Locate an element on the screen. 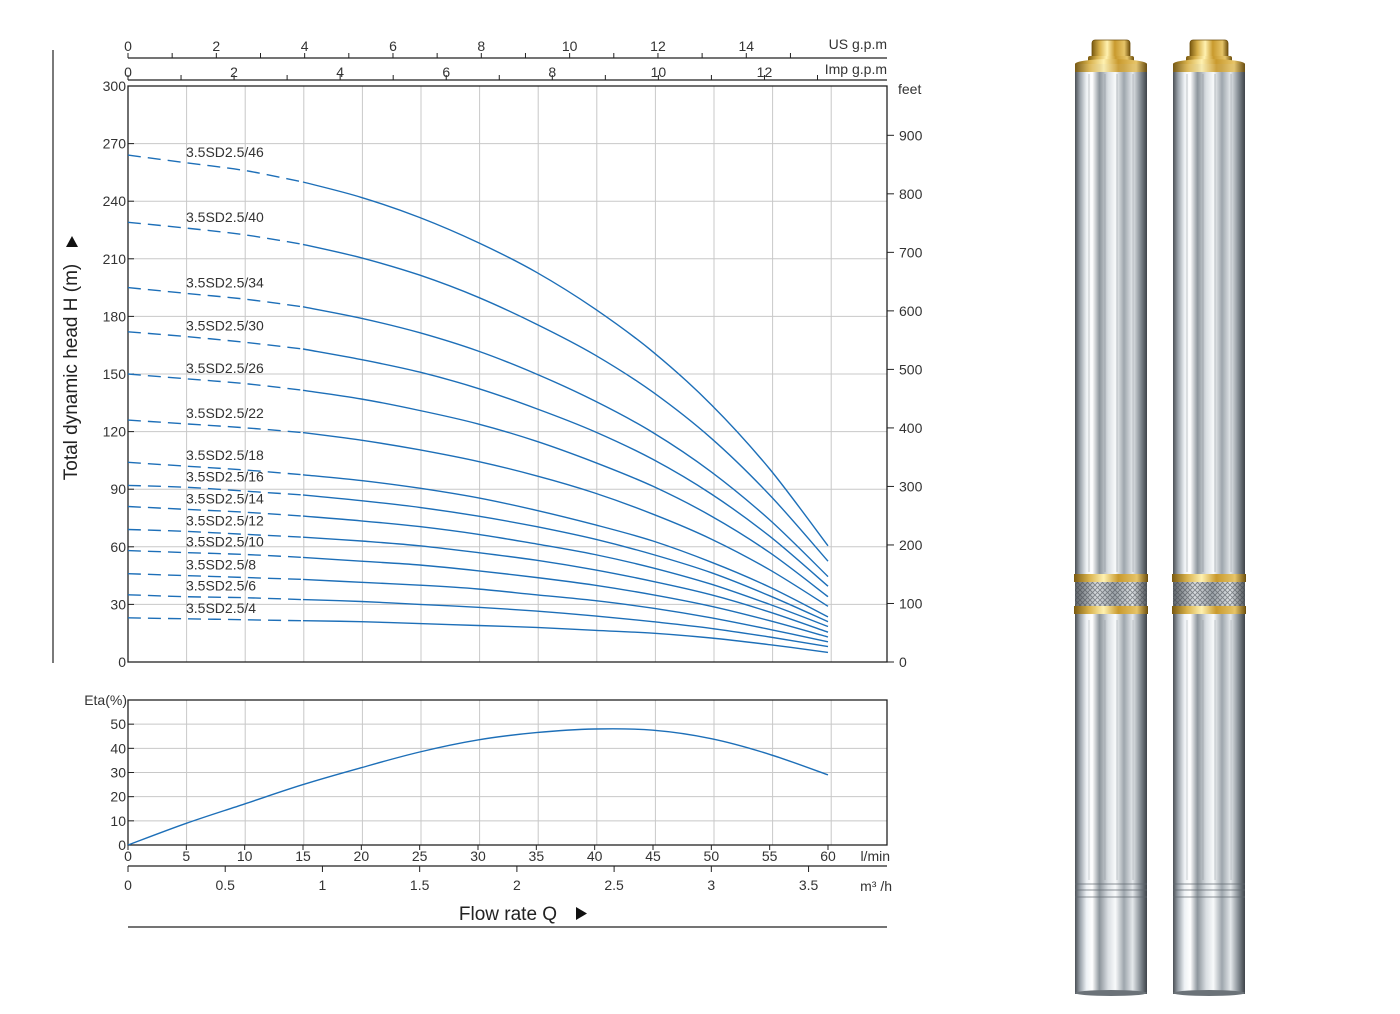 Image resolution: width=1400 pixels, height=1014 pixels. eta-axis-ticks: 0 10 20 30 40 50 is located at coordinates (122, 784).